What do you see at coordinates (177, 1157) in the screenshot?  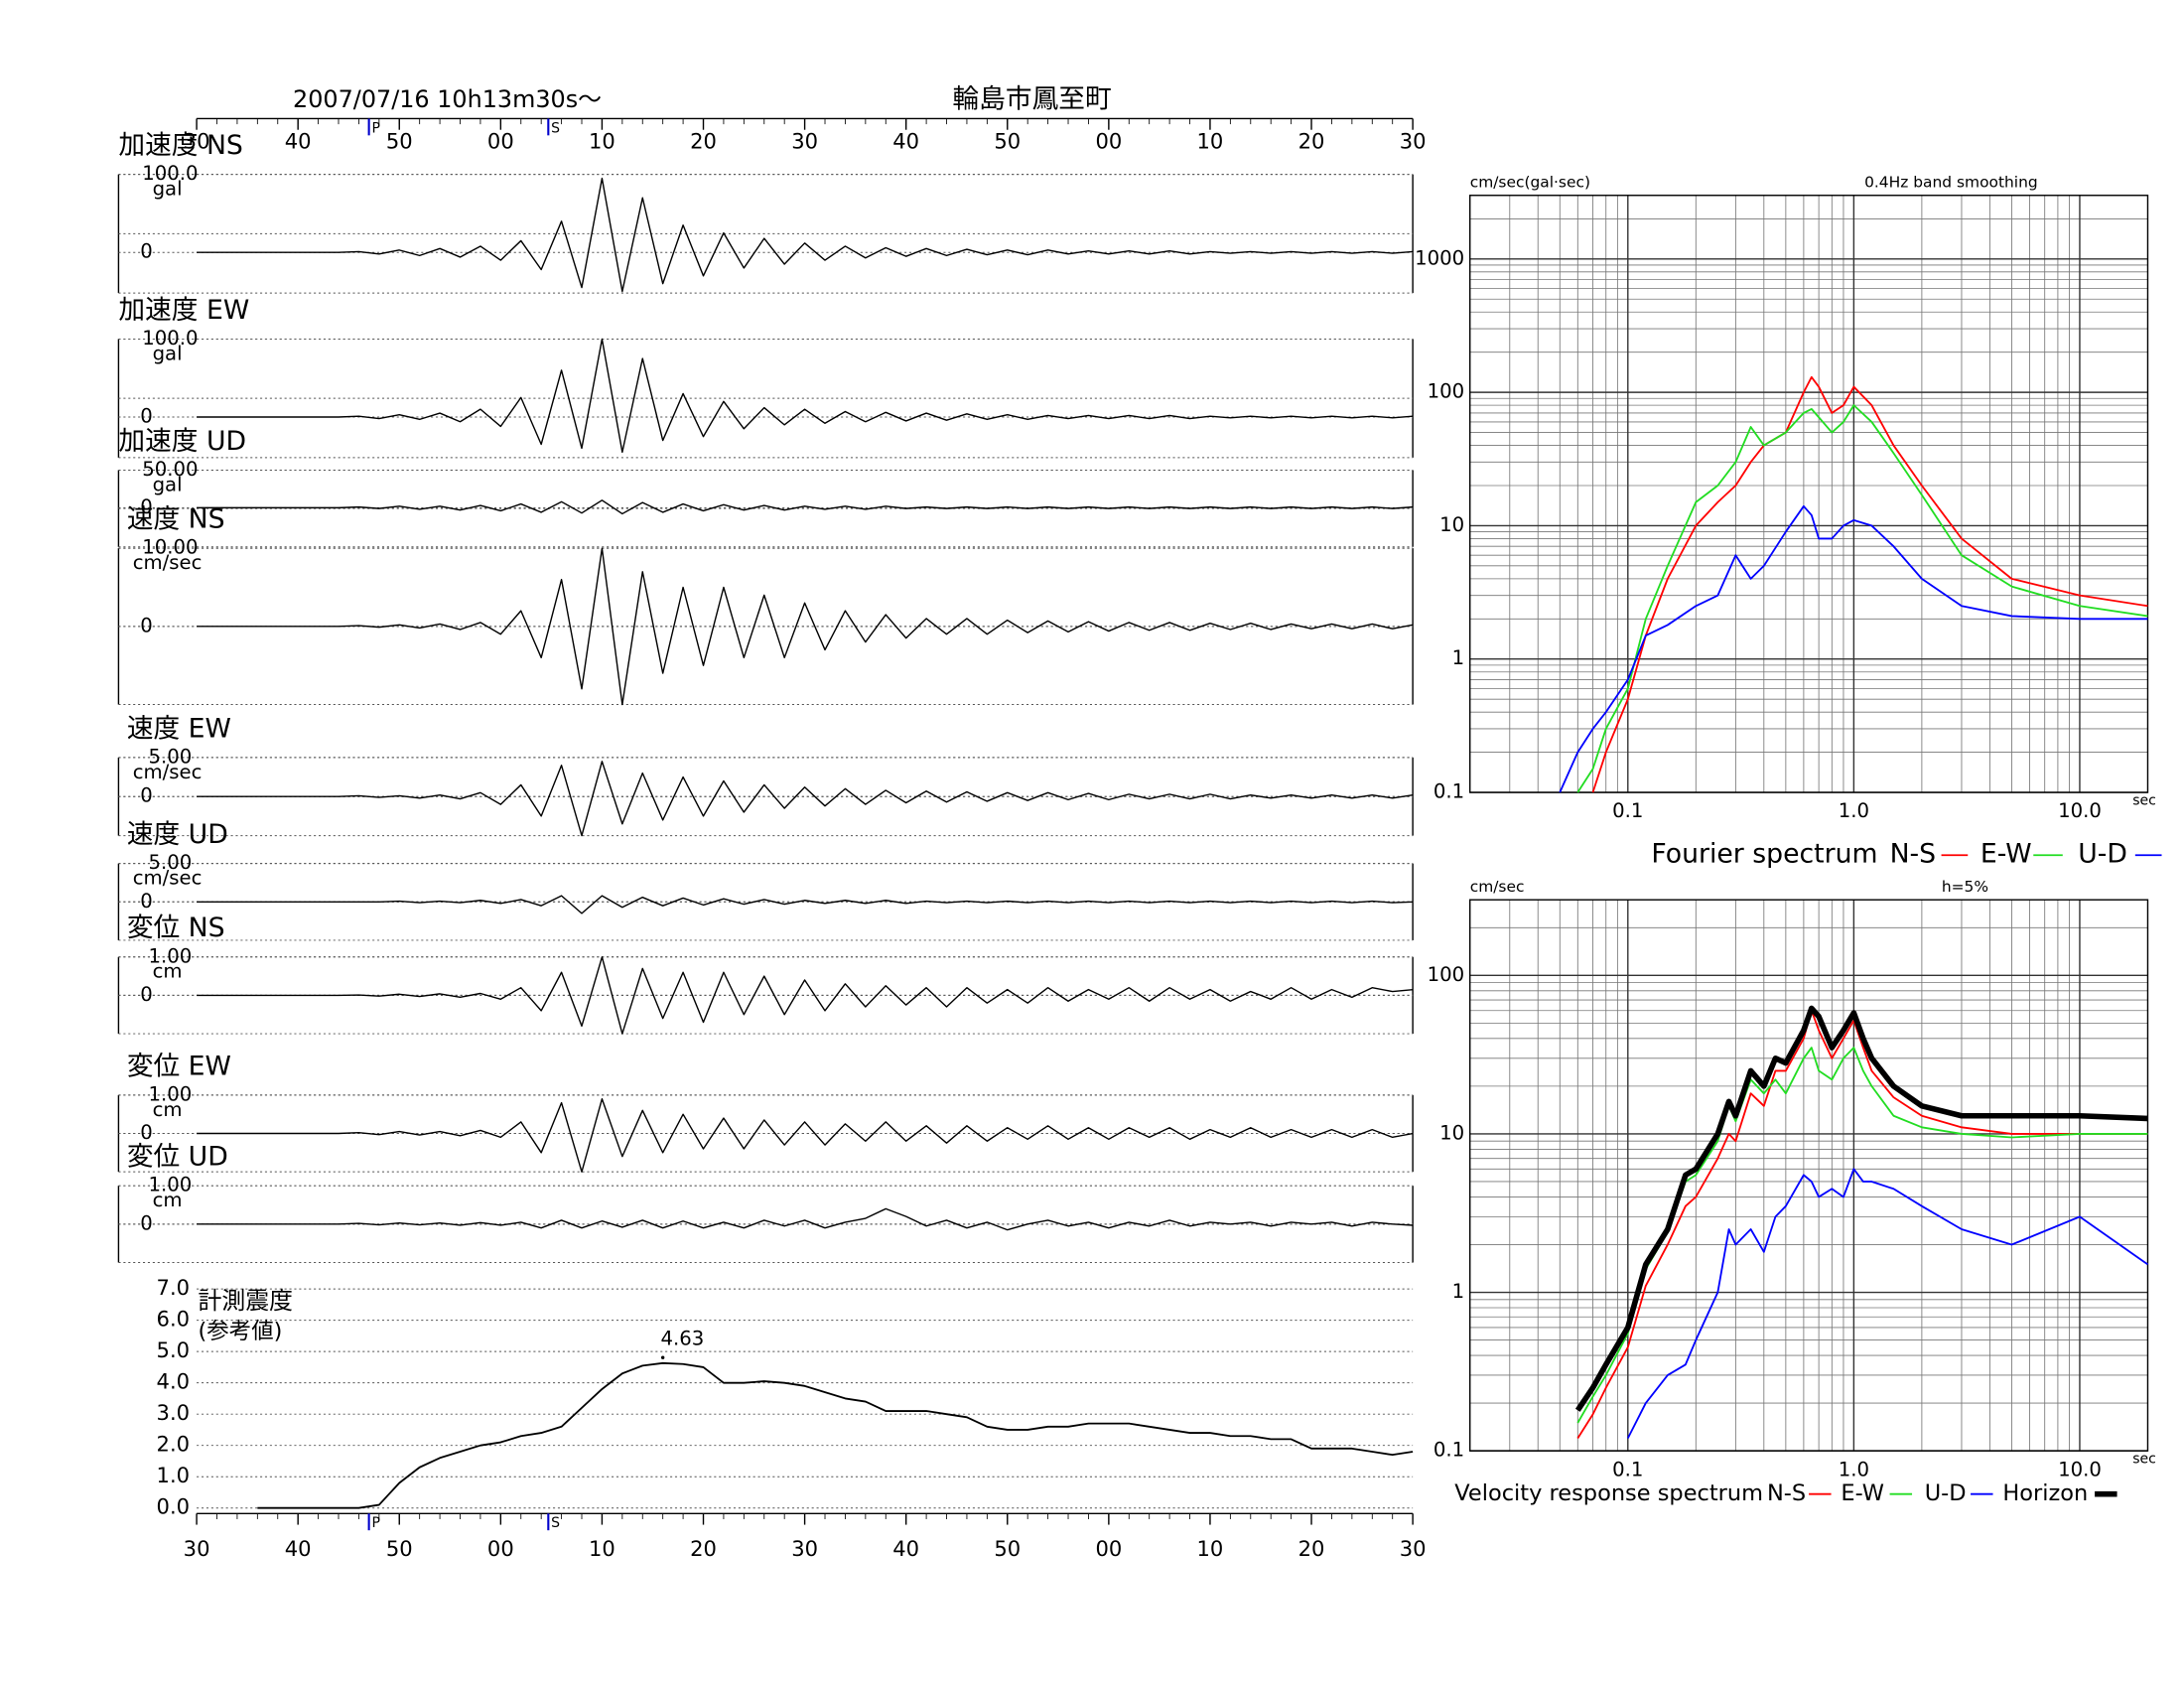 I see `trace-label: 変位 UD` at bounding box center [177, 1157].